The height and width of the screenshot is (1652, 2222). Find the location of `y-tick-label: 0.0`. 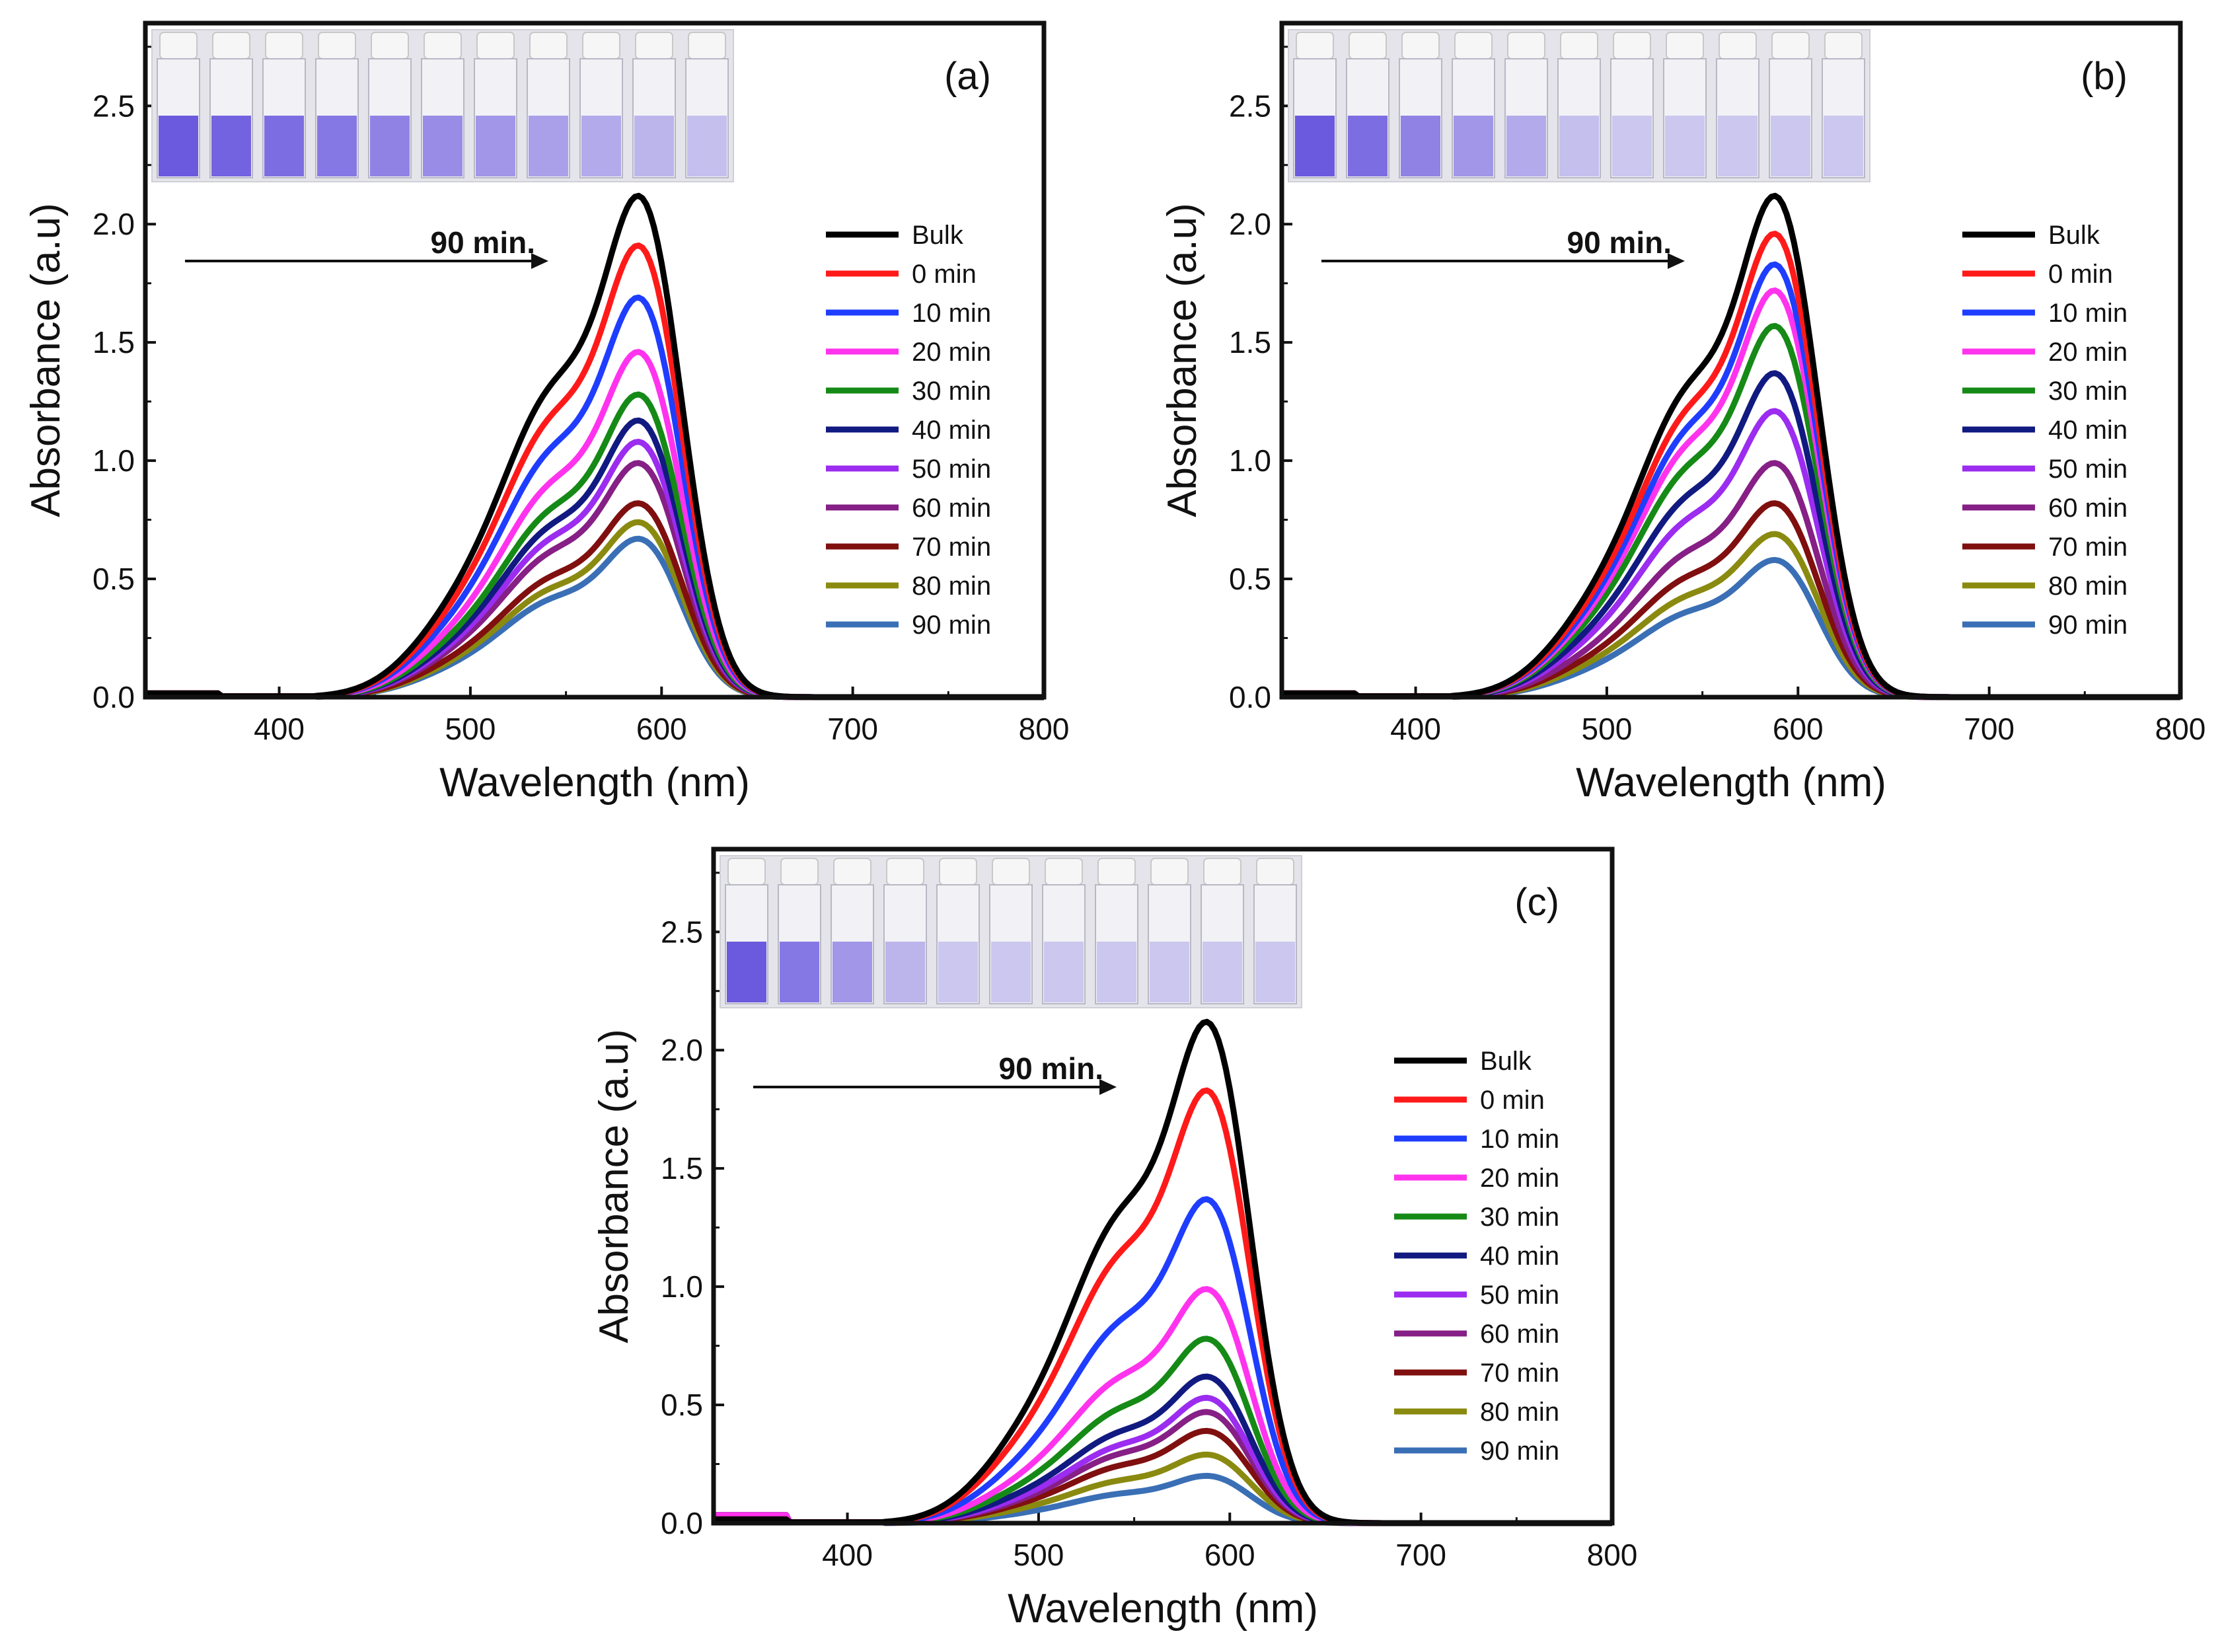

y-tick-label: 0.0 is located at coordinates (114, 697).